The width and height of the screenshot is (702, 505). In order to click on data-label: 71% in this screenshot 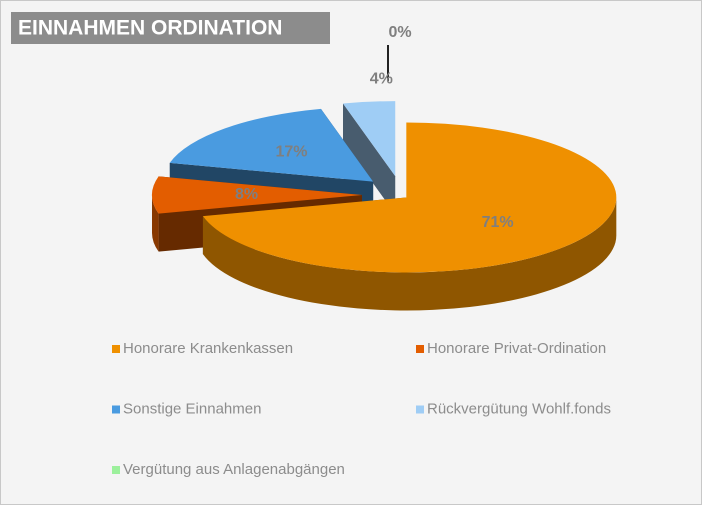, I will do `click(498, 222)`.